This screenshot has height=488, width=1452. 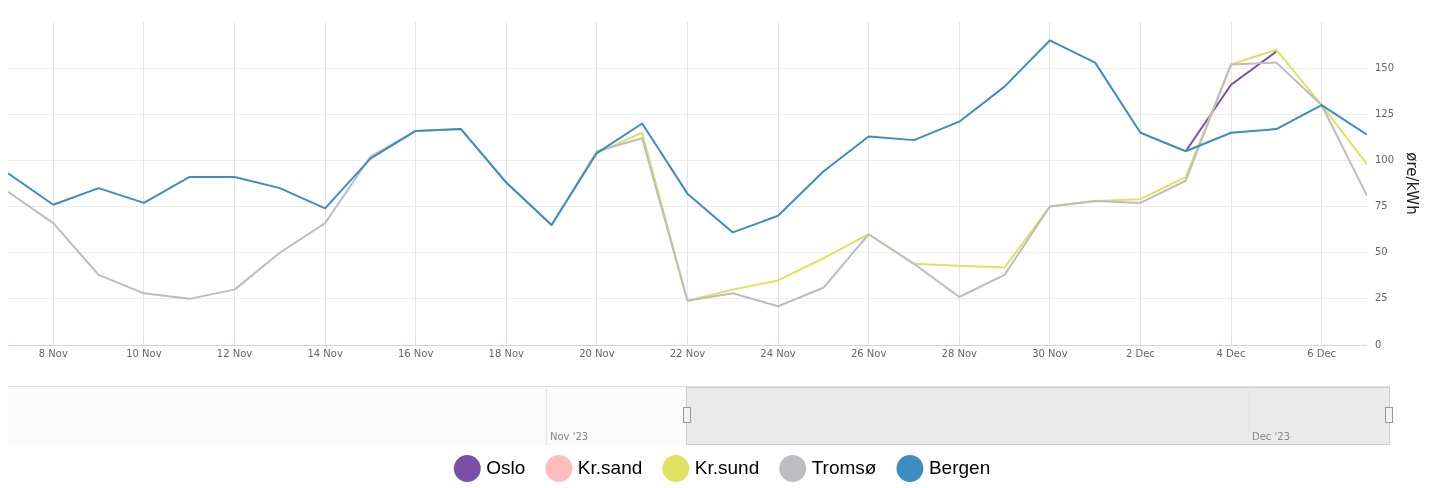 What do you see at coordinates (959, 467) in the screenshot?
I see `legend-label: Bergen` at bounding box center [959, 467].